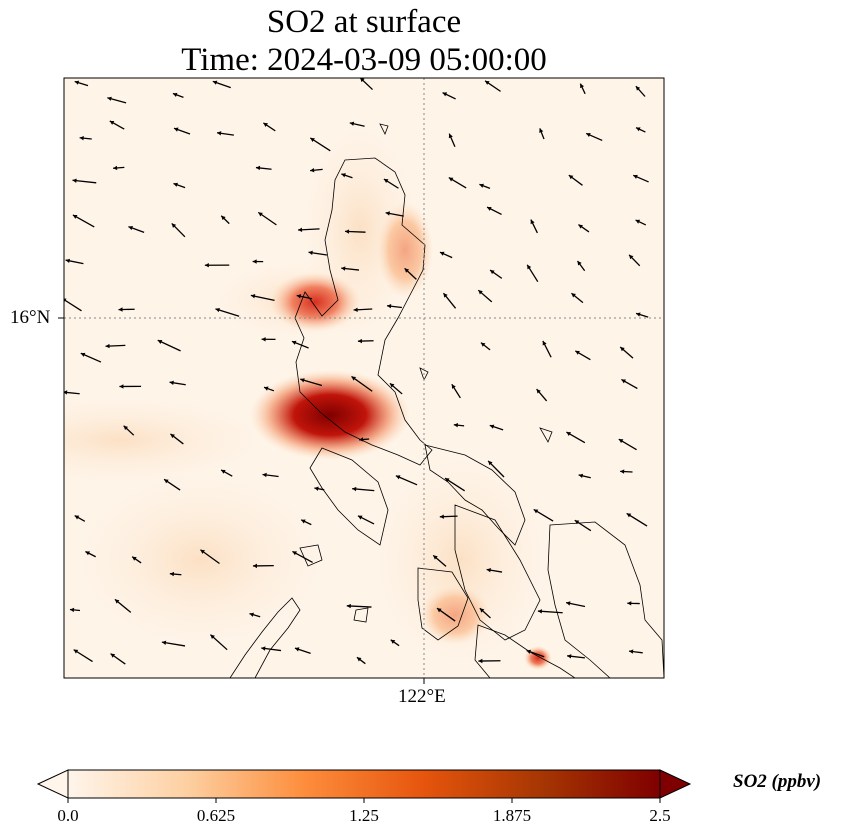  Describe the element at coordinates (52, 784) in the screenshot. I see `colorbar-extend-min` at that location.